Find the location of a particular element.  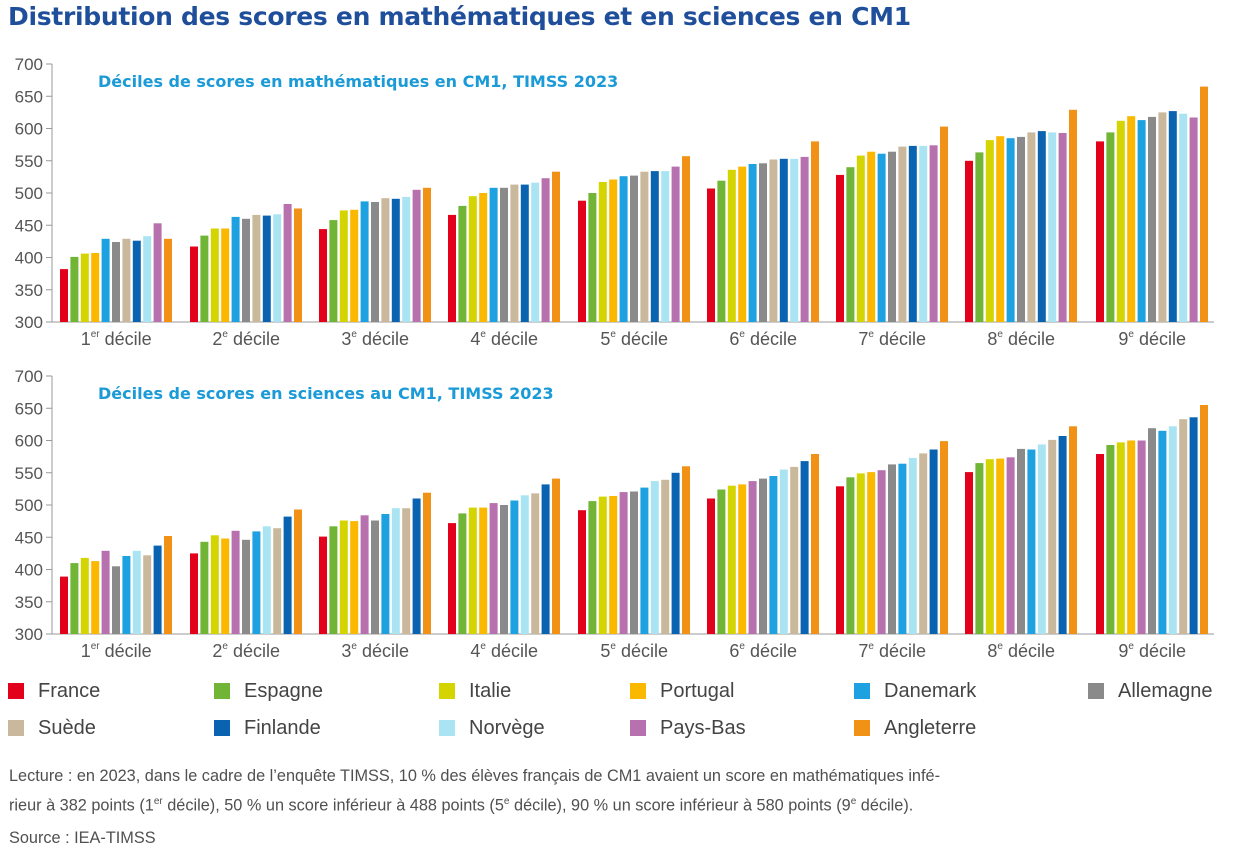

legend-item-italie: Italie is located at coordinates (475, 691).